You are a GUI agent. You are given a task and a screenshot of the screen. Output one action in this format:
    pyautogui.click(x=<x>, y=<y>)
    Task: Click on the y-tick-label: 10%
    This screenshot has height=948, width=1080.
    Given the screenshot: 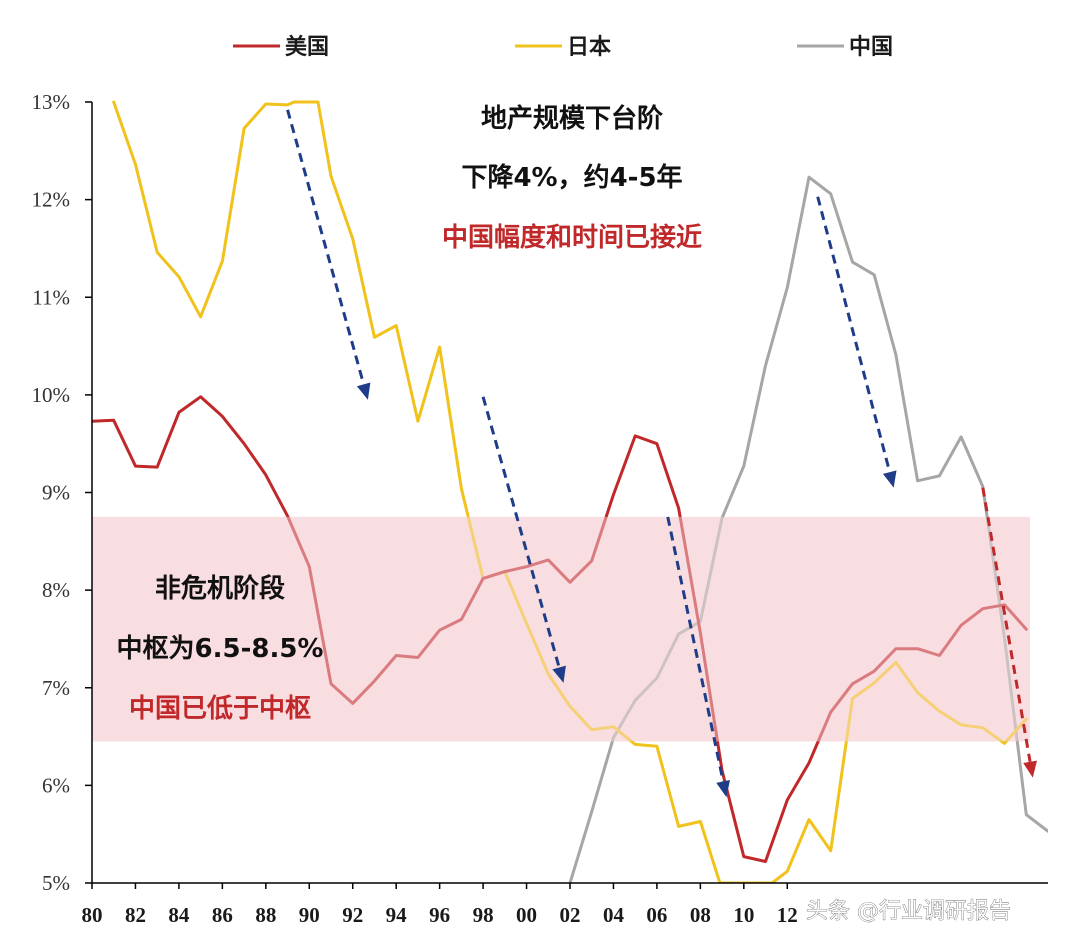 What is the action you would take?
    pyautogui.click(x=51, y=395)
    